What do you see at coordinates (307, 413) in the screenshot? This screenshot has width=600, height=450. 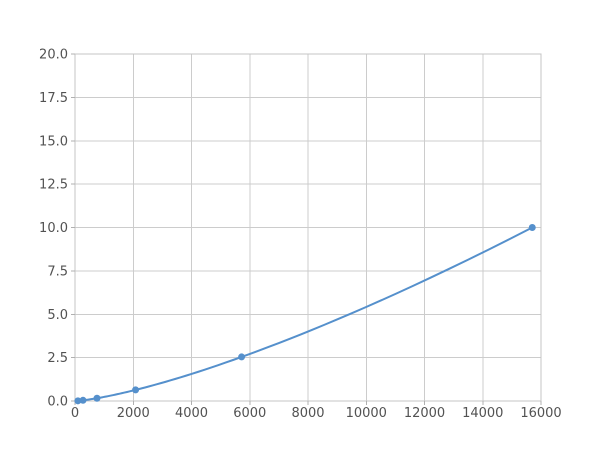 I see `x-tick-label: 8000` at bounding box center [307, 413].